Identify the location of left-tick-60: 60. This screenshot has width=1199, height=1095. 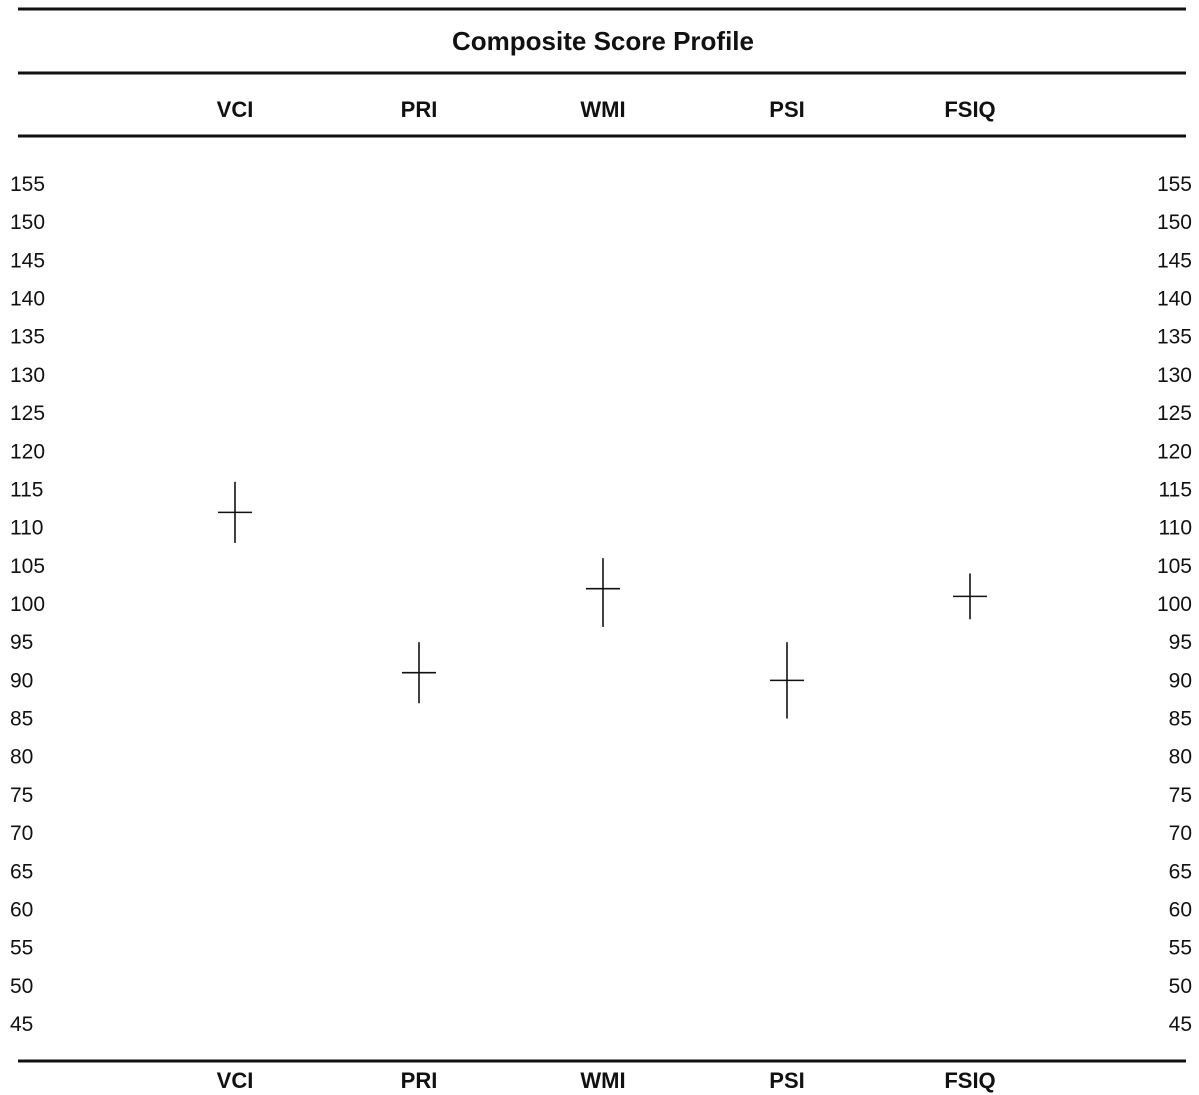
(21, 909).